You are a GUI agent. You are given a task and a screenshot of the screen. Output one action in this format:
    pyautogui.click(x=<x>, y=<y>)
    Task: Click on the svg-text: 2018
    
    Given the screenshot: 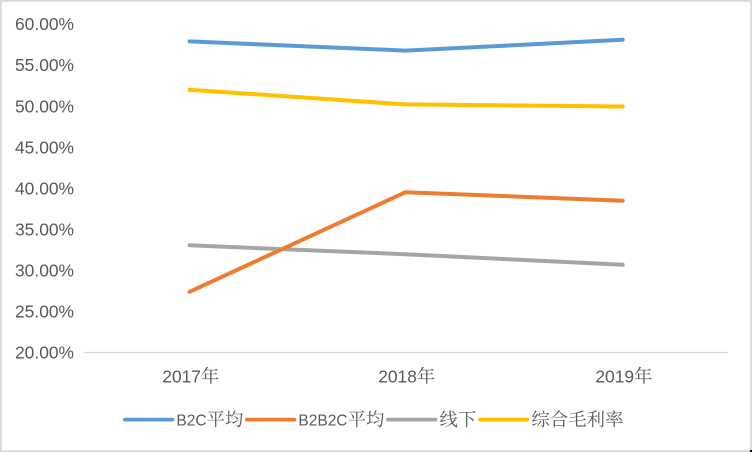 What is the action you would take?
    pyautogui.click(x=397, y=376)
    